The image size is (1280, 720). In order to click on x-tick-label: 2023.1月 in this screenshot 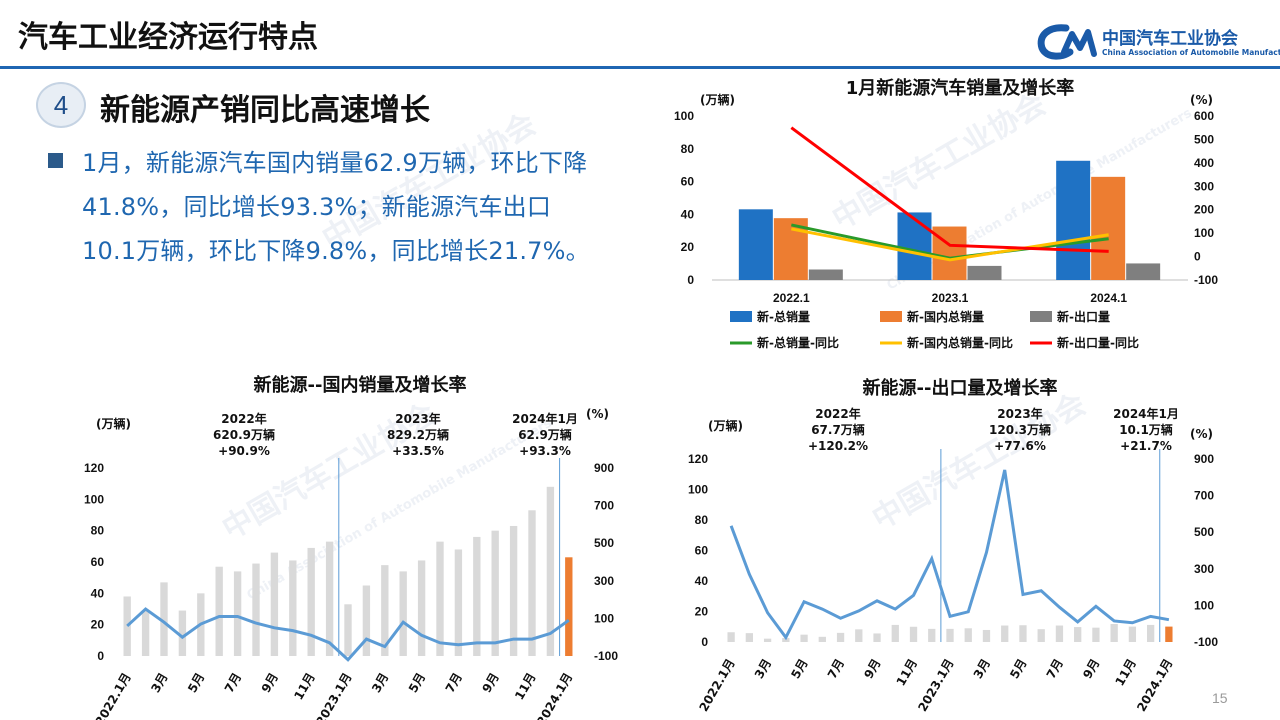, I will do `click(935, 686)`.